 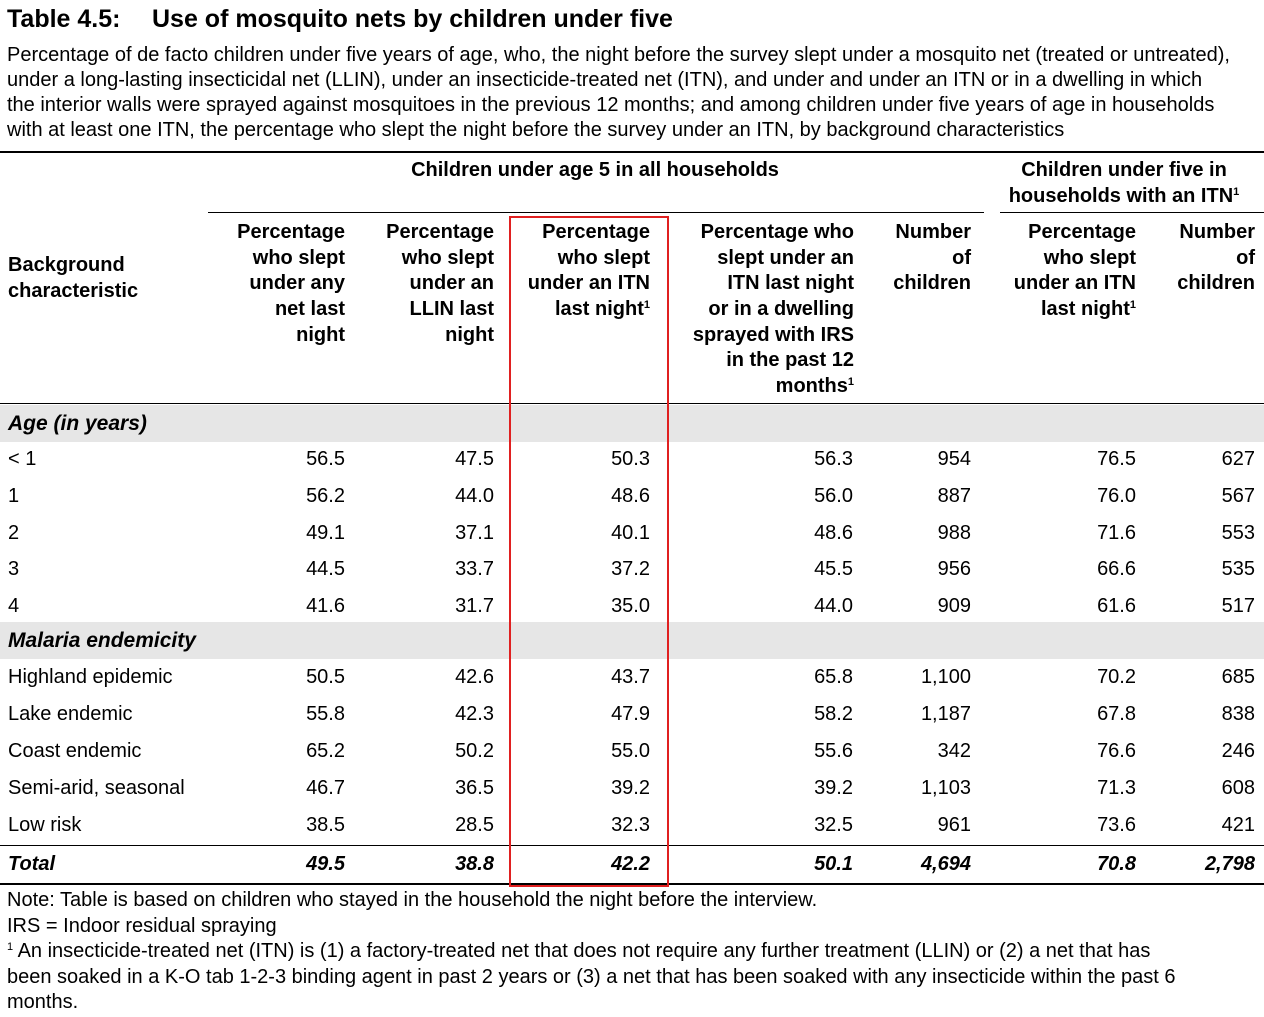 What do you see at coordinates (325, 459) in the screenshot?
I see `table-cell: 56.5` at bounding box center [325, 459].